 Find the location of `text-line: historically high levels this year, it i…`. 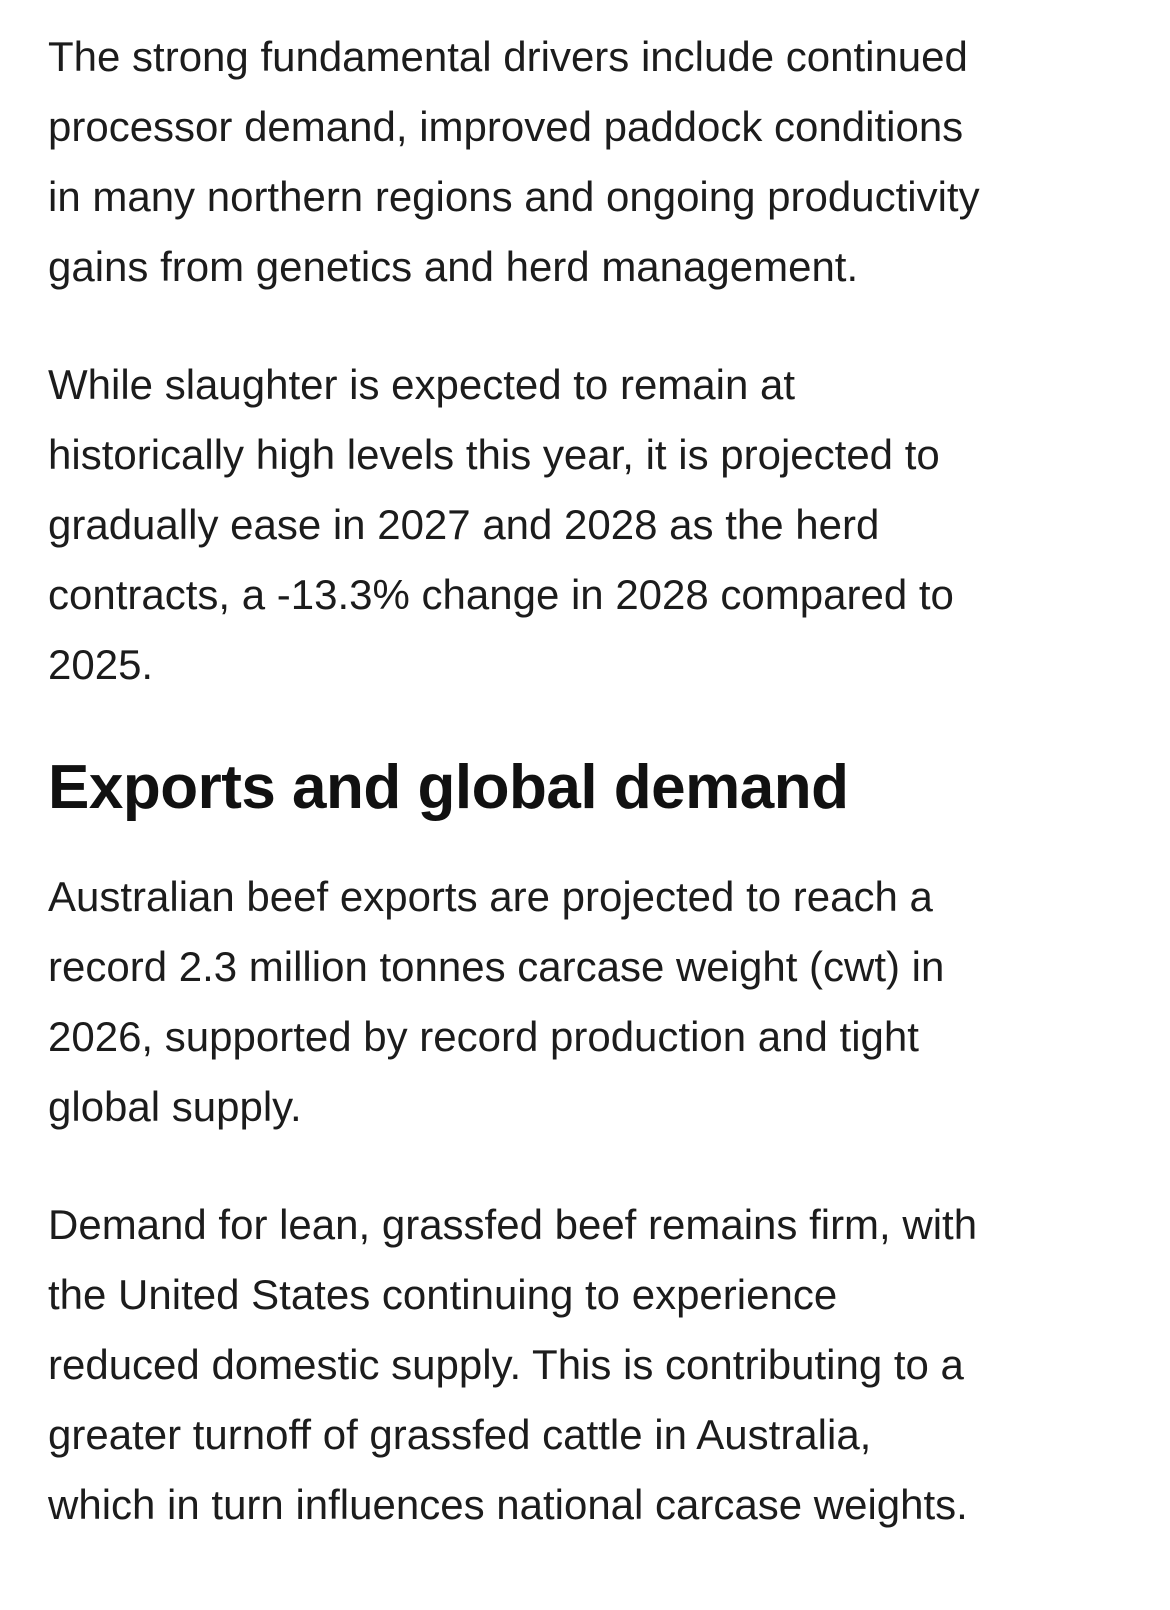

text-line: historically high levels this year, it i… is located at coordinates (494, 454).